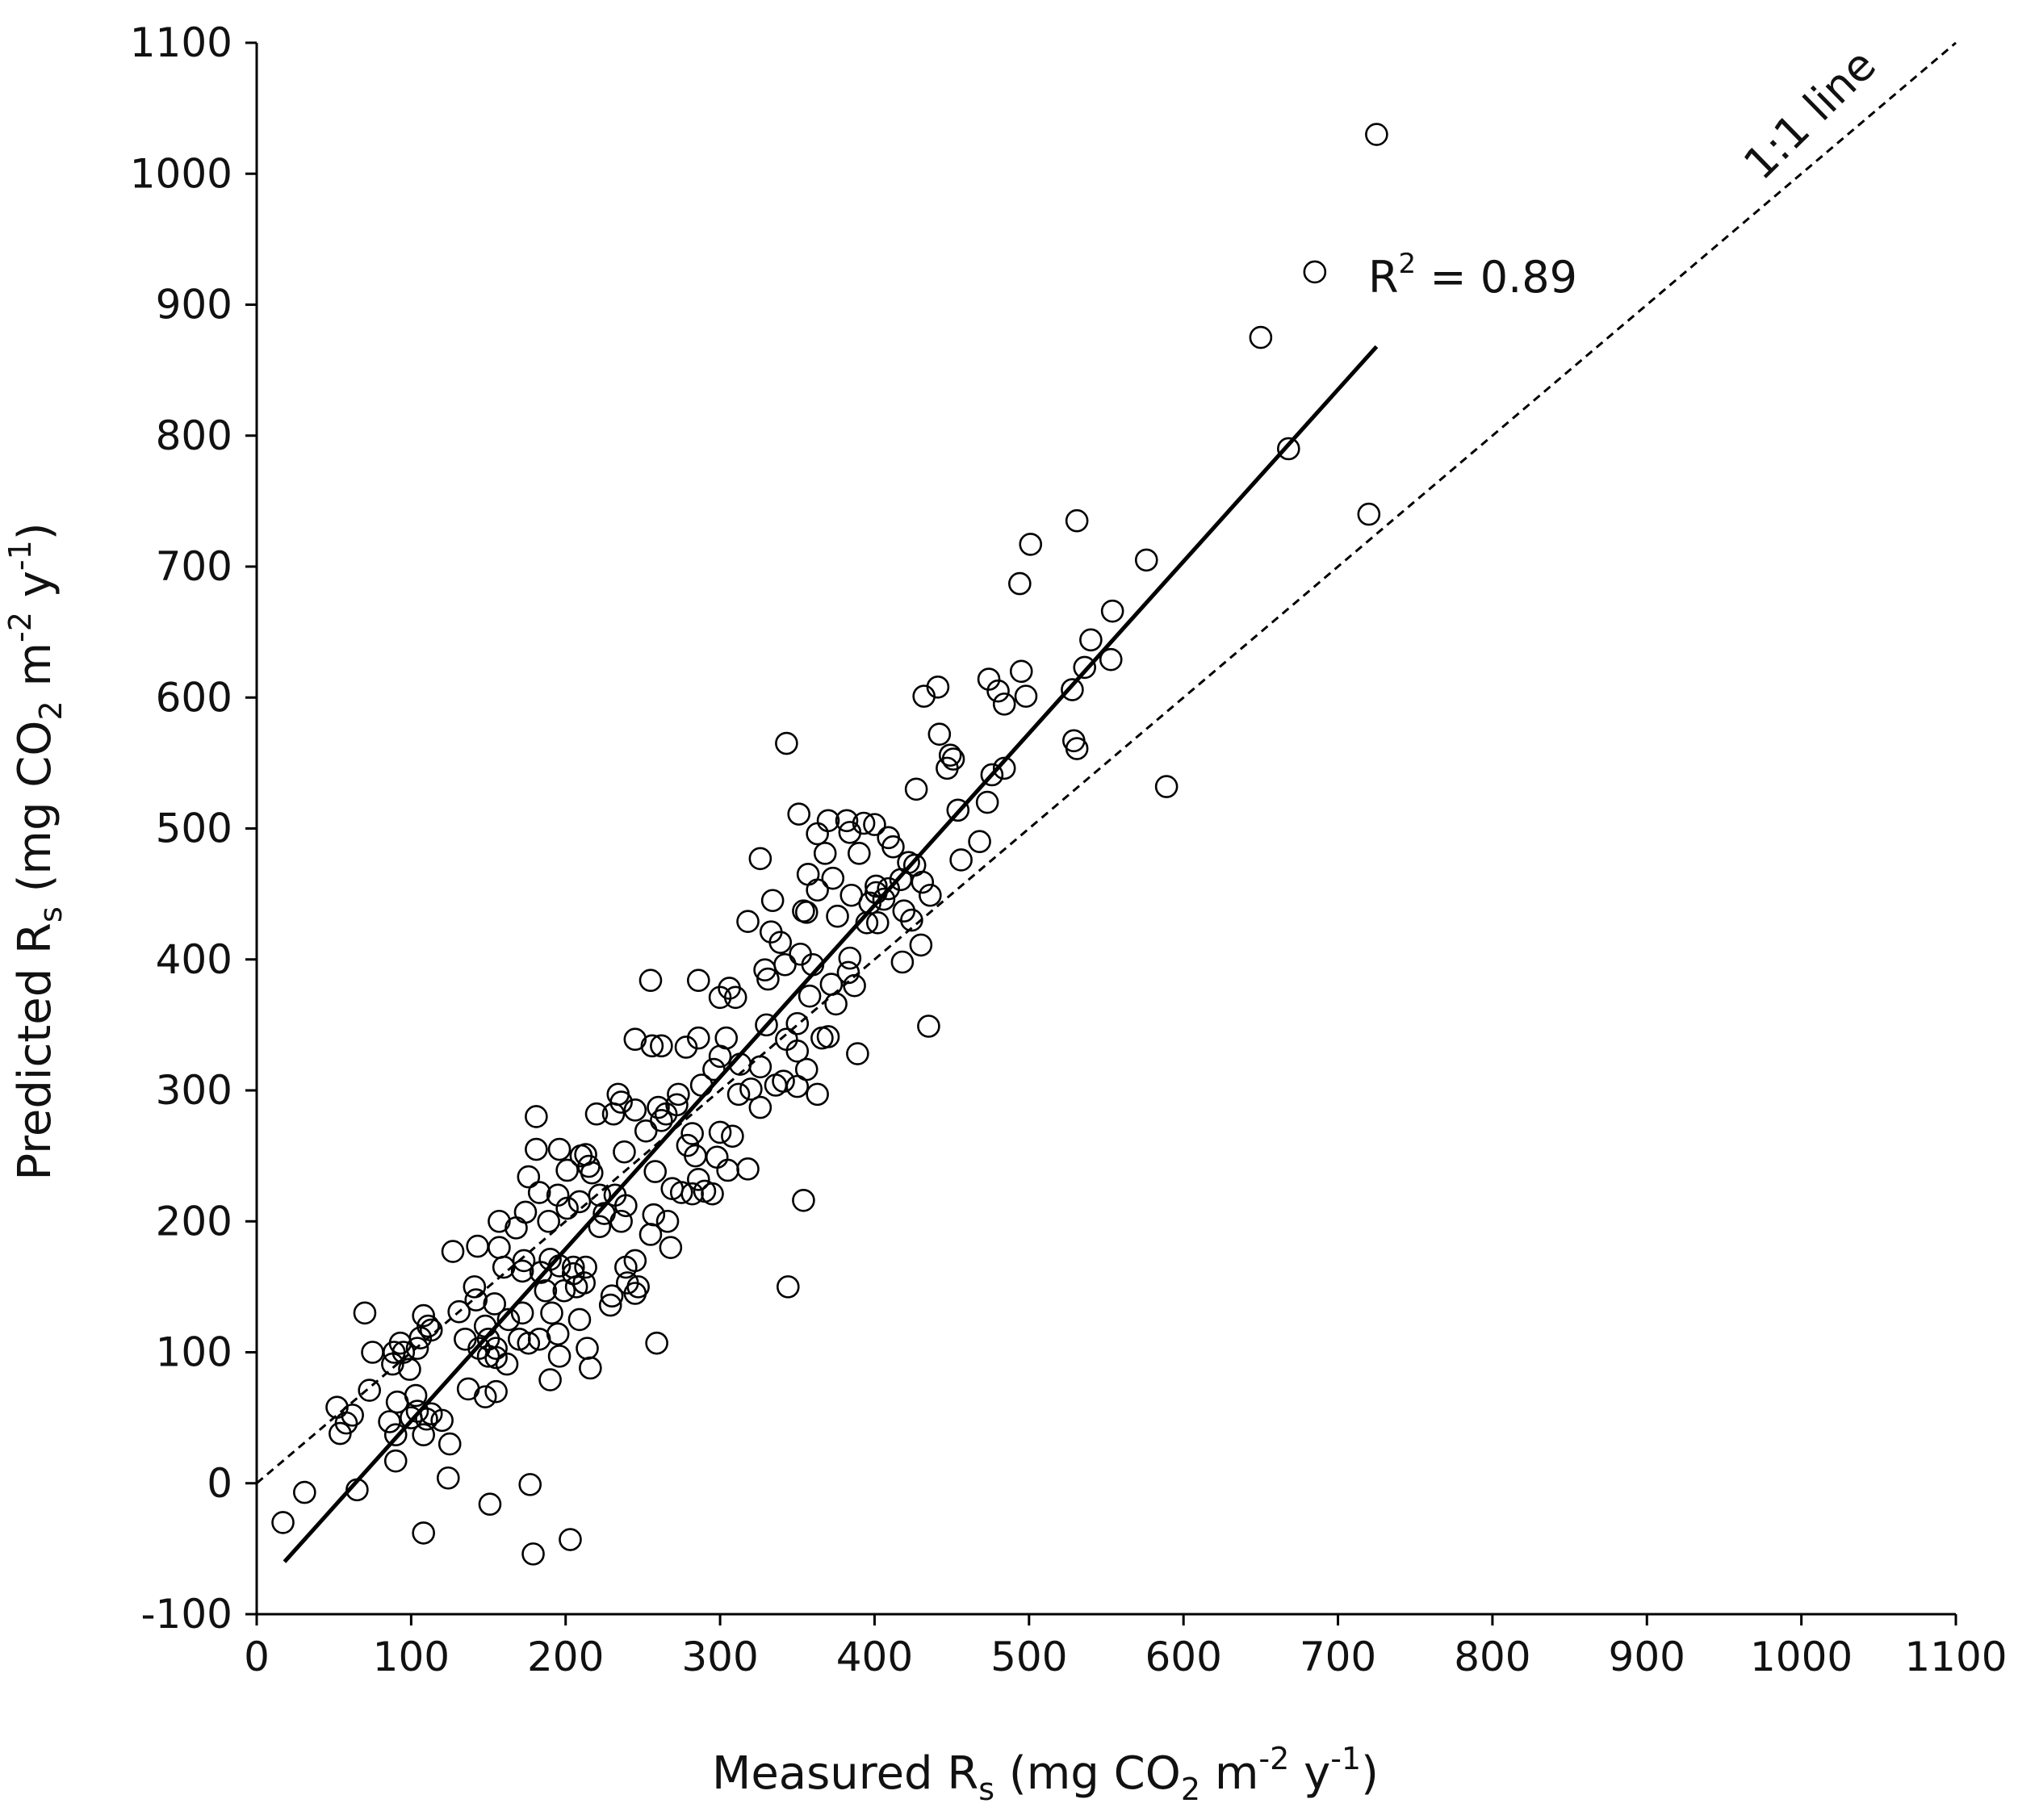 The height and width of the screenshot is (1820, 2018). What do you see at coordinates (194, 697) in the screenshot?
I see `y-tick-label: 600` at bounding box center [194, 697].